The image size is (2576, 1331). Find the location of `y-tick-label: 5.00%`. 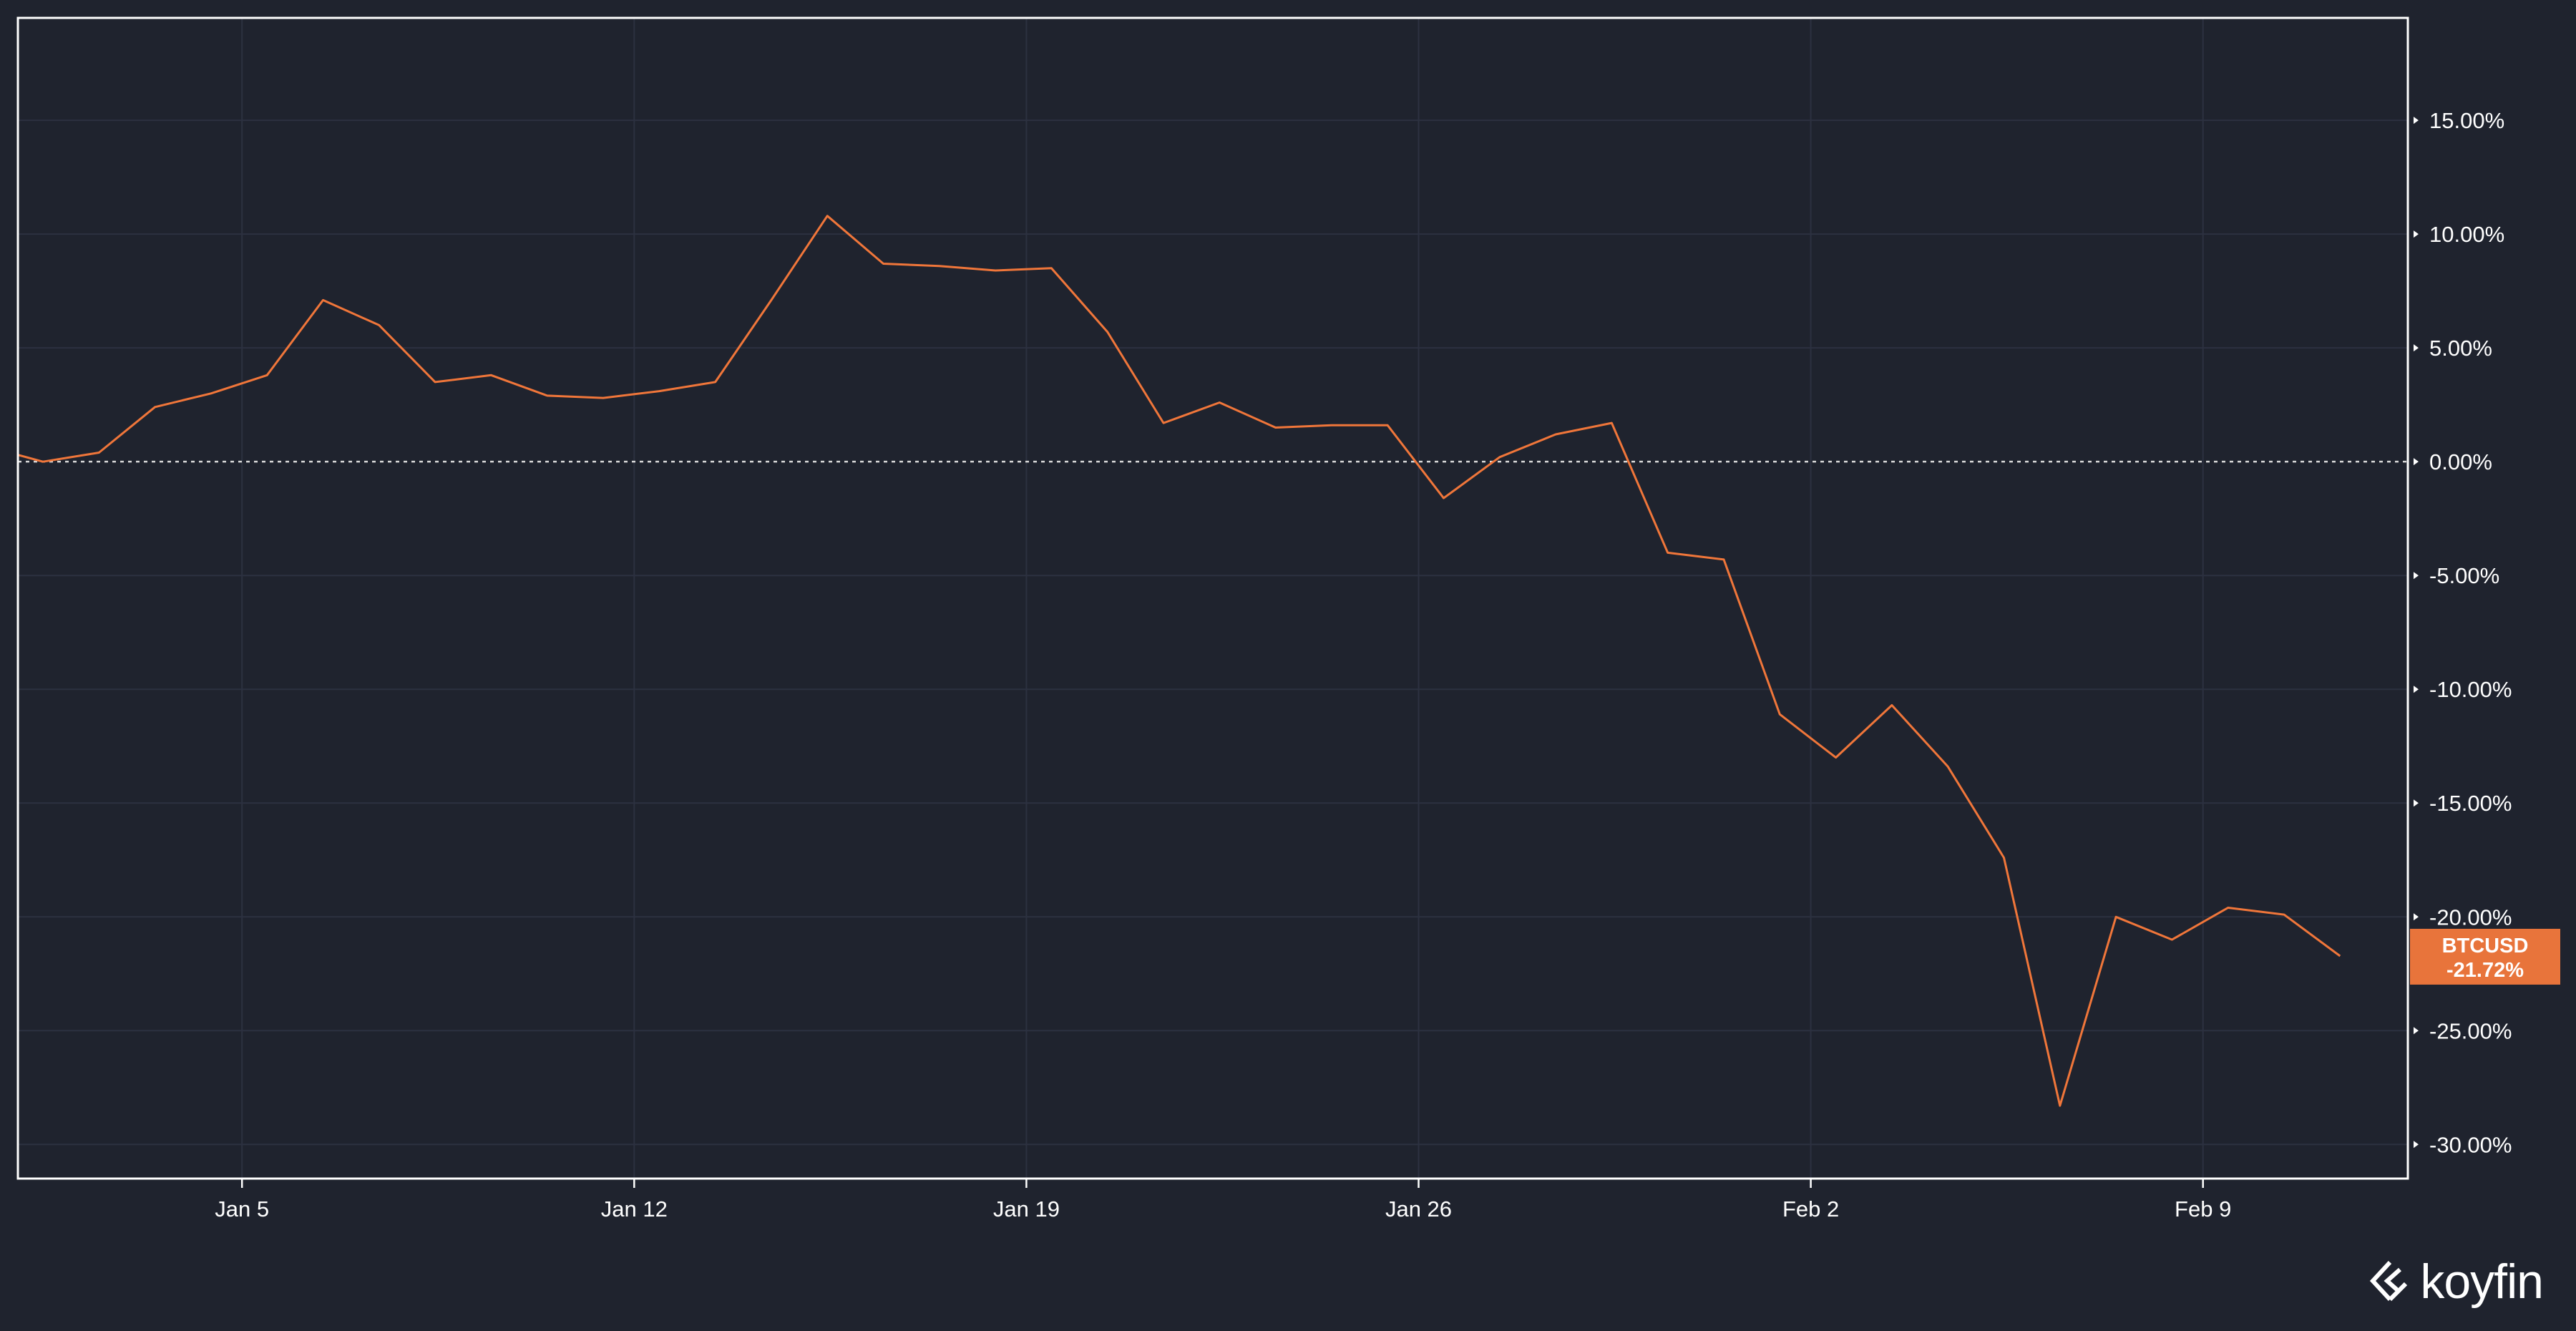

y-tick-label: 5.00% is located at coordinates (2460, 348).